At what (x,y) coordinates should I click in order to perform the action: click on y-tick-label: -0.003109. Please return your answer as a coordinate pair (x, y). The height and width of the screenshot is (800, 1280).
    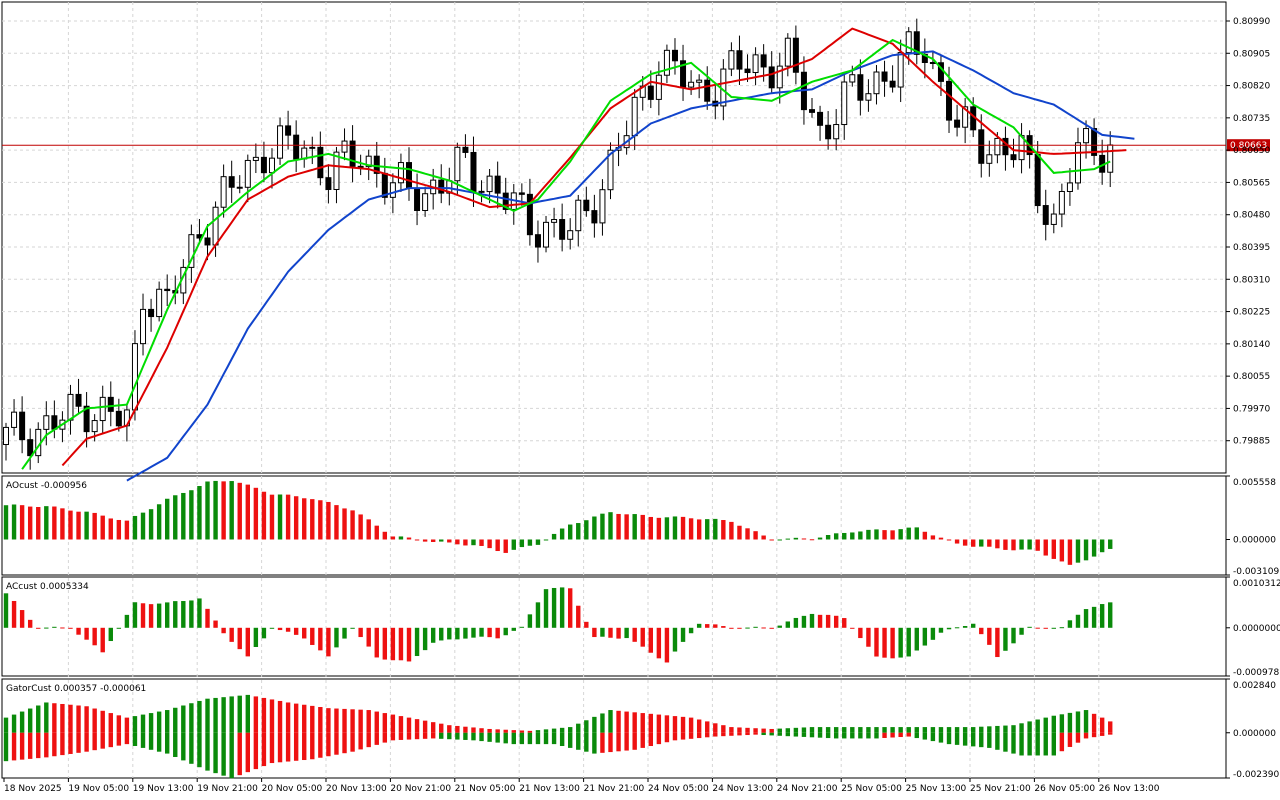
    Looking at the image, I should click on (1256, 572).